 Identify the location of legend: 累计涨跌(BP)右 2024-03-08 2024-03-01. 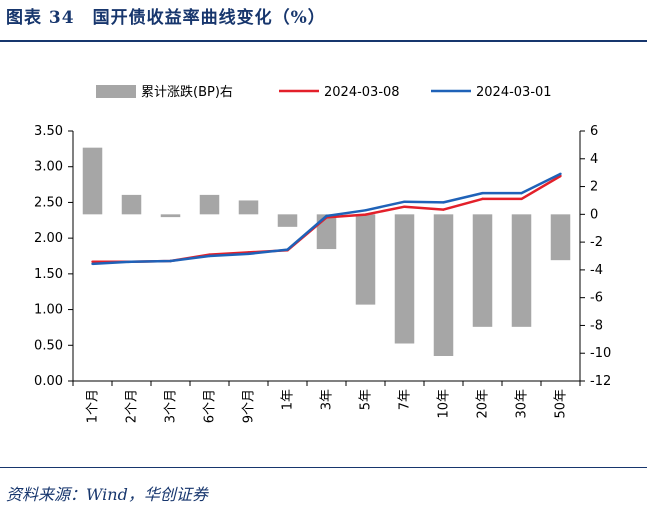
(324, 92).